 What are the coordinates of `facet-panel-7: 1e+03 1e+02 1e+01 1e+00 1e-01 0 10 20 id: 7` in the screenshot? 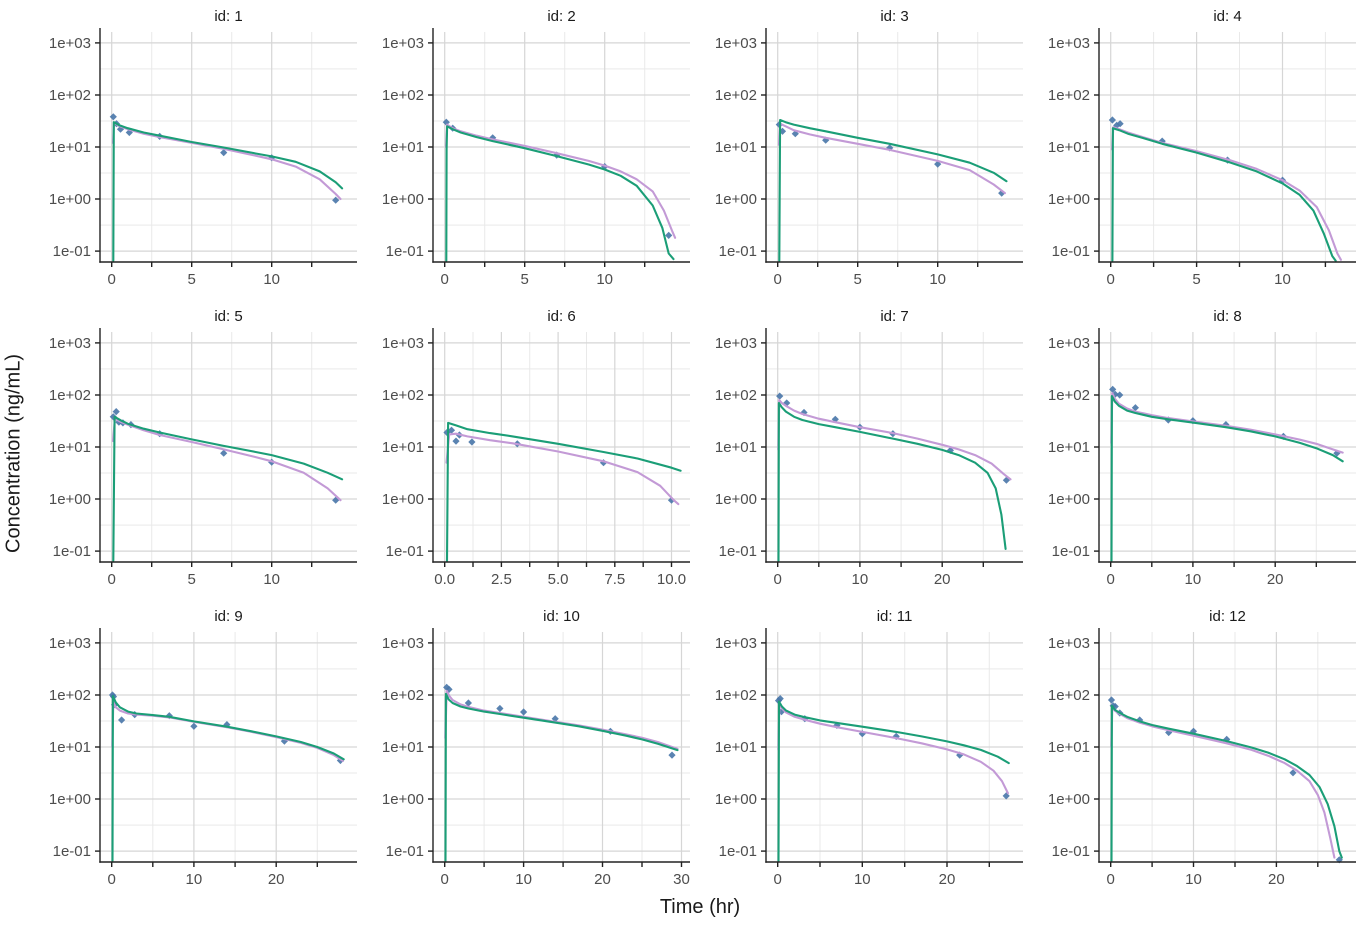 It's located at (869, 448).